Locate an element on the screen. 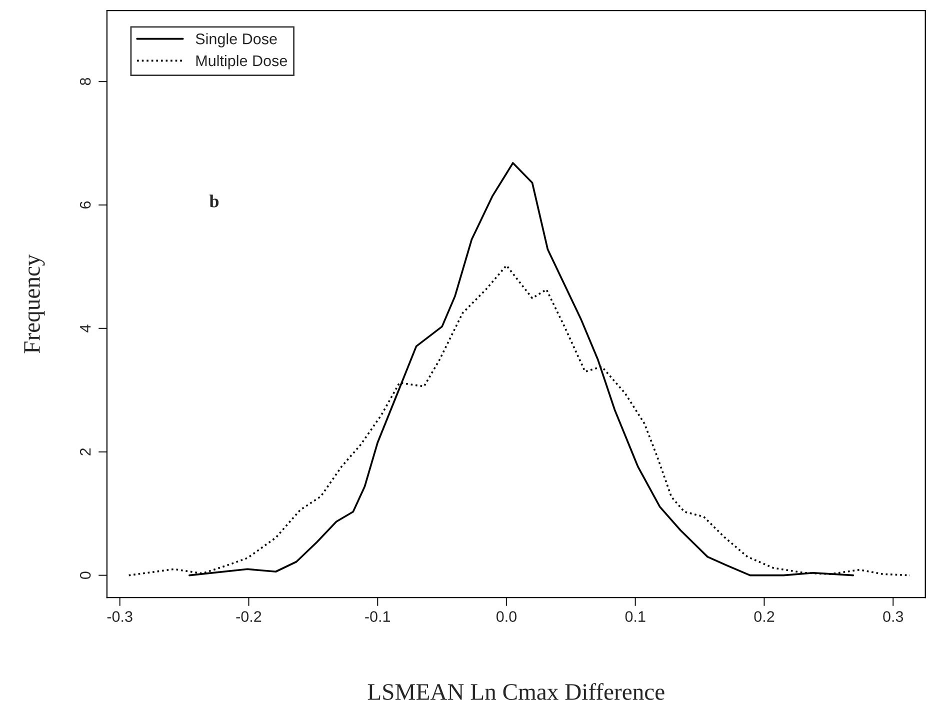  x-tick-label: 0.1 is located at coordinates (635, 616).